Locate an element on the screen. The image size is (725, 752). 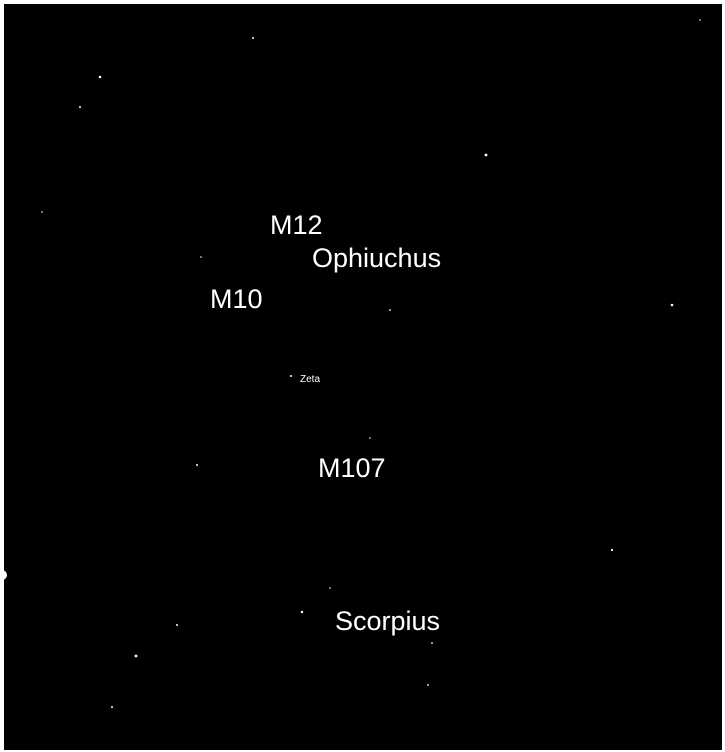
edge-object is located at coordinates (3, 575).